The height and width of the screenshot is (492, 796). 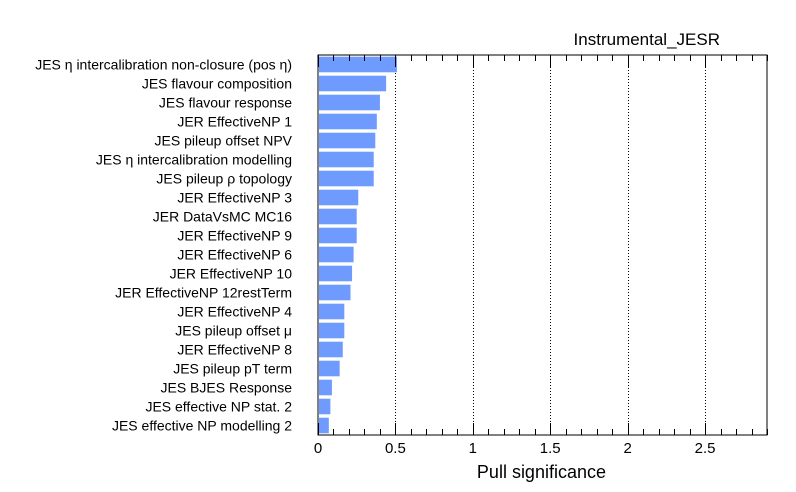 What do you see at coordinates (234, 350) in the screenshot?
I see `category-label: JER EffectiveNP 8` at bounding box center [234, 350].